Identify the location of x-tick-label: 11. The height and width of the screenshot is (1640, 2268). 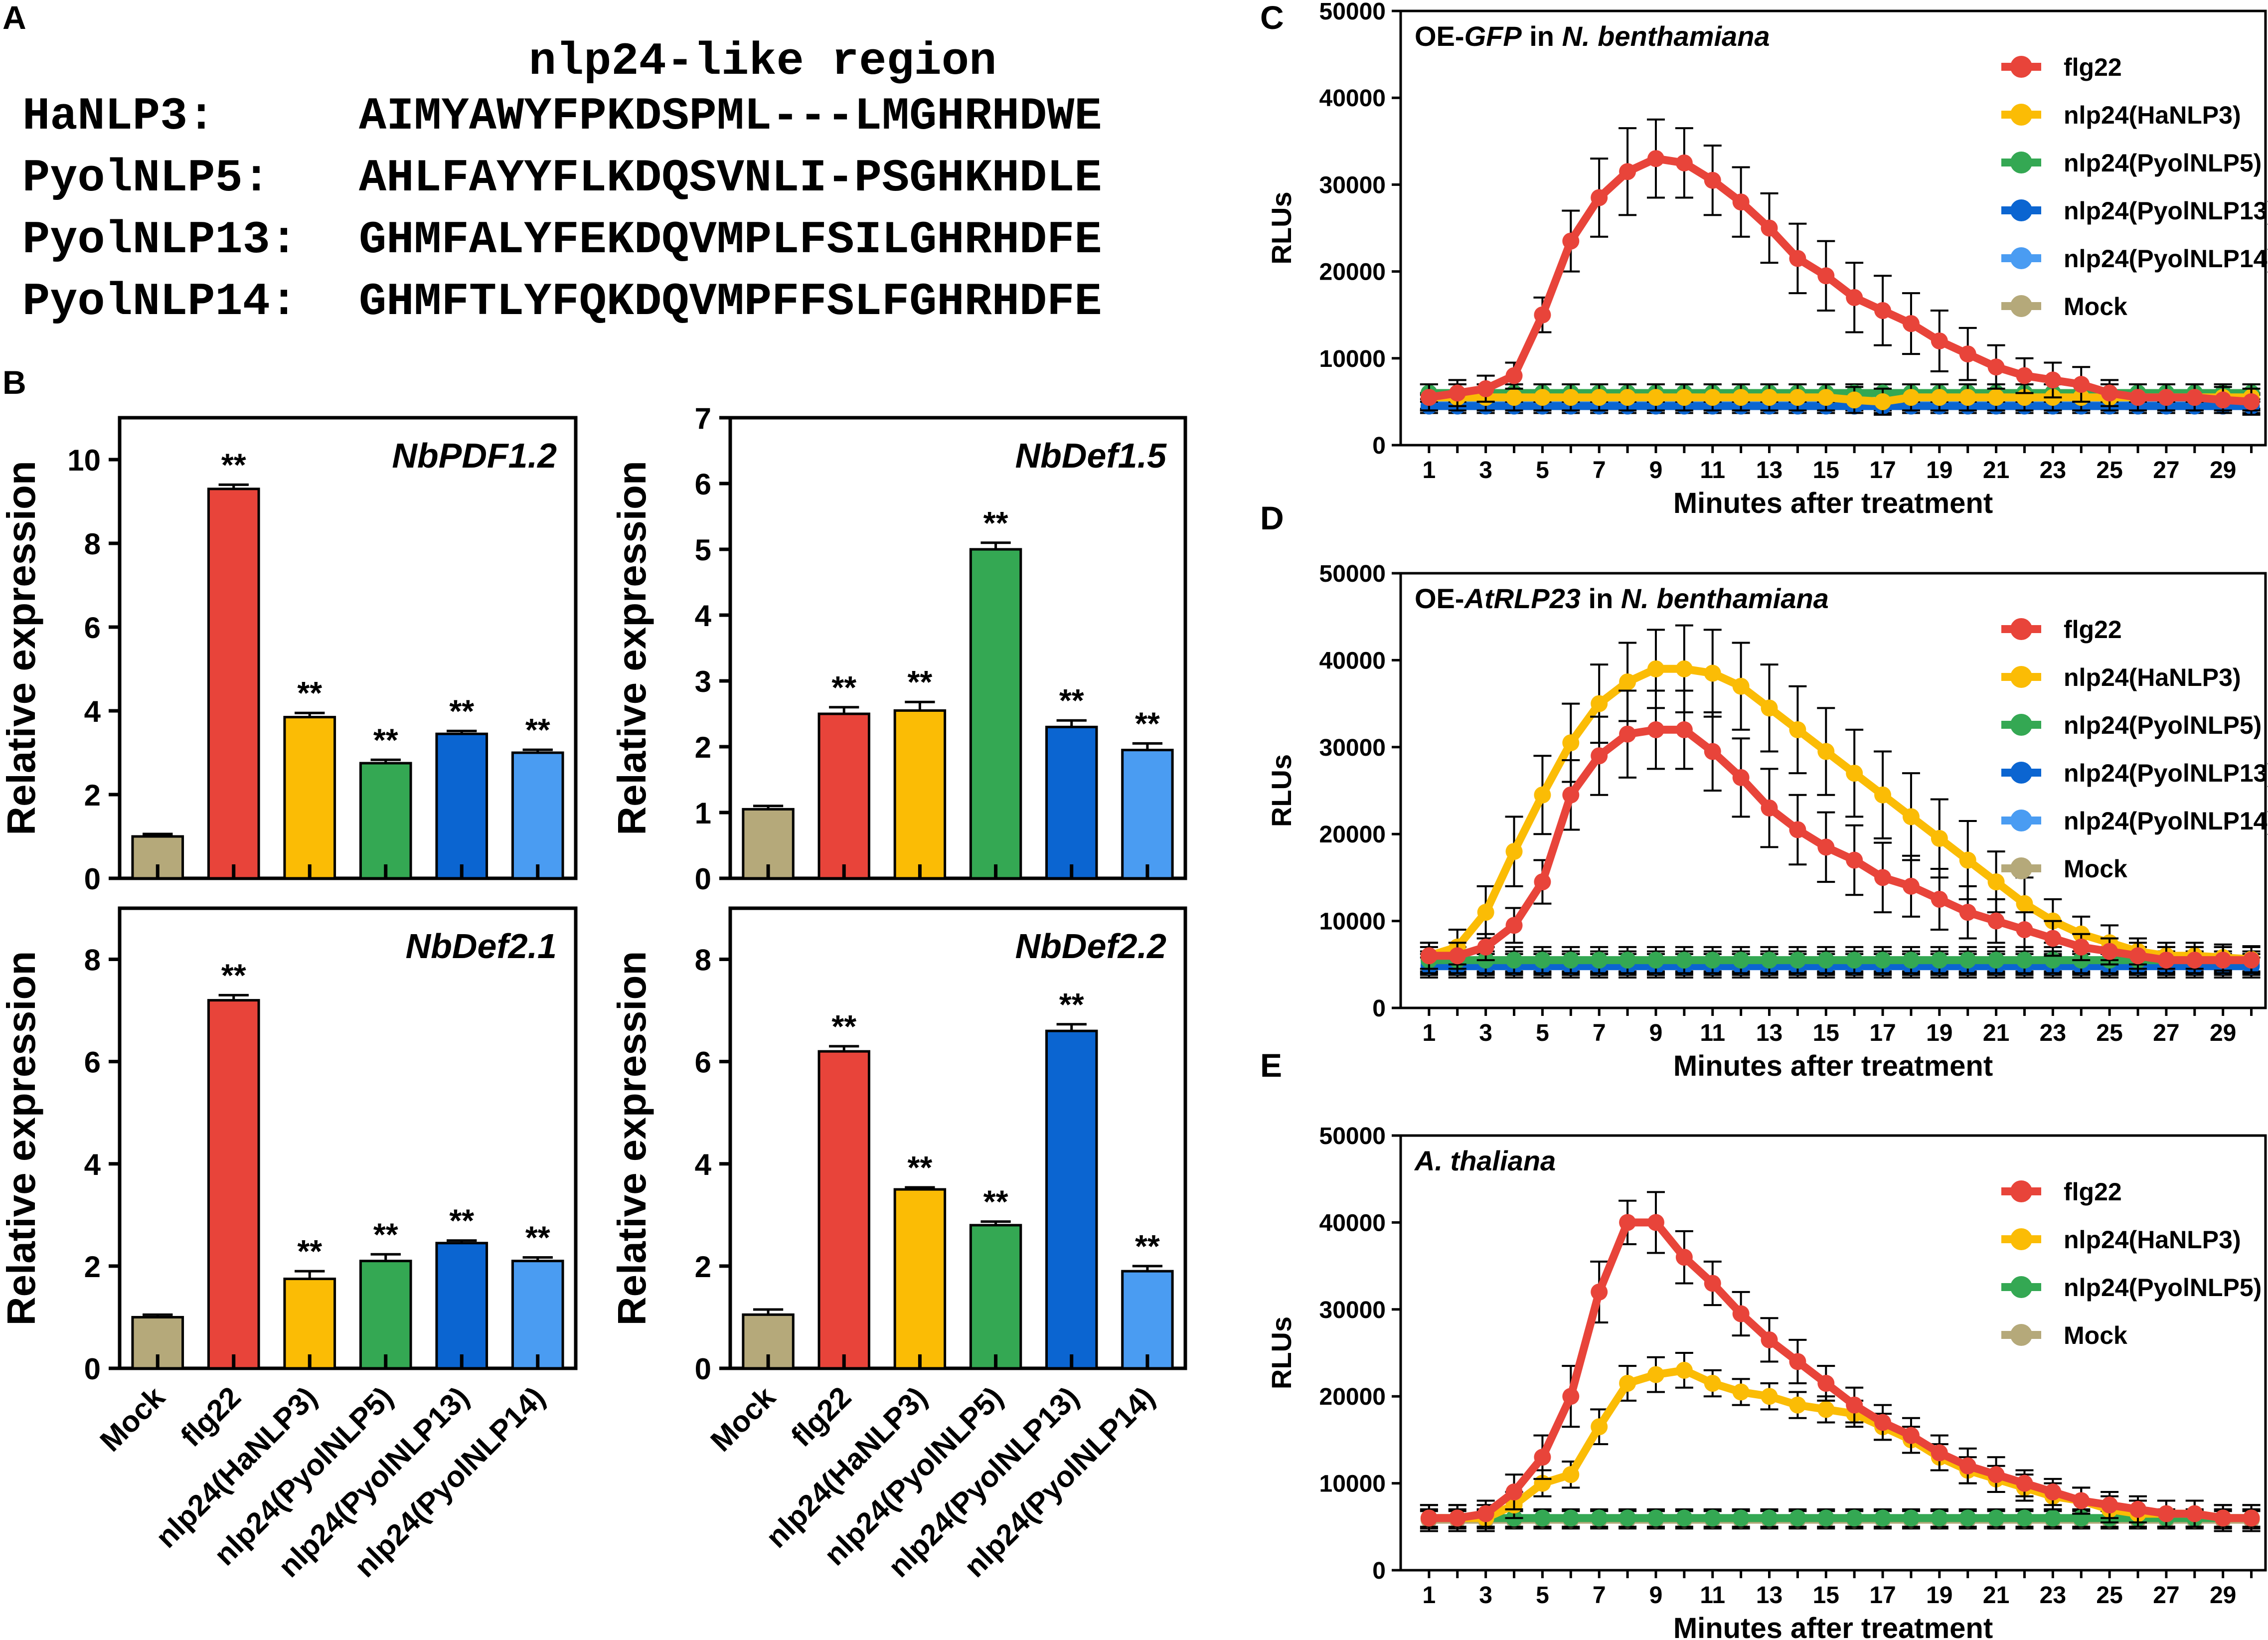
(1712, 1595).